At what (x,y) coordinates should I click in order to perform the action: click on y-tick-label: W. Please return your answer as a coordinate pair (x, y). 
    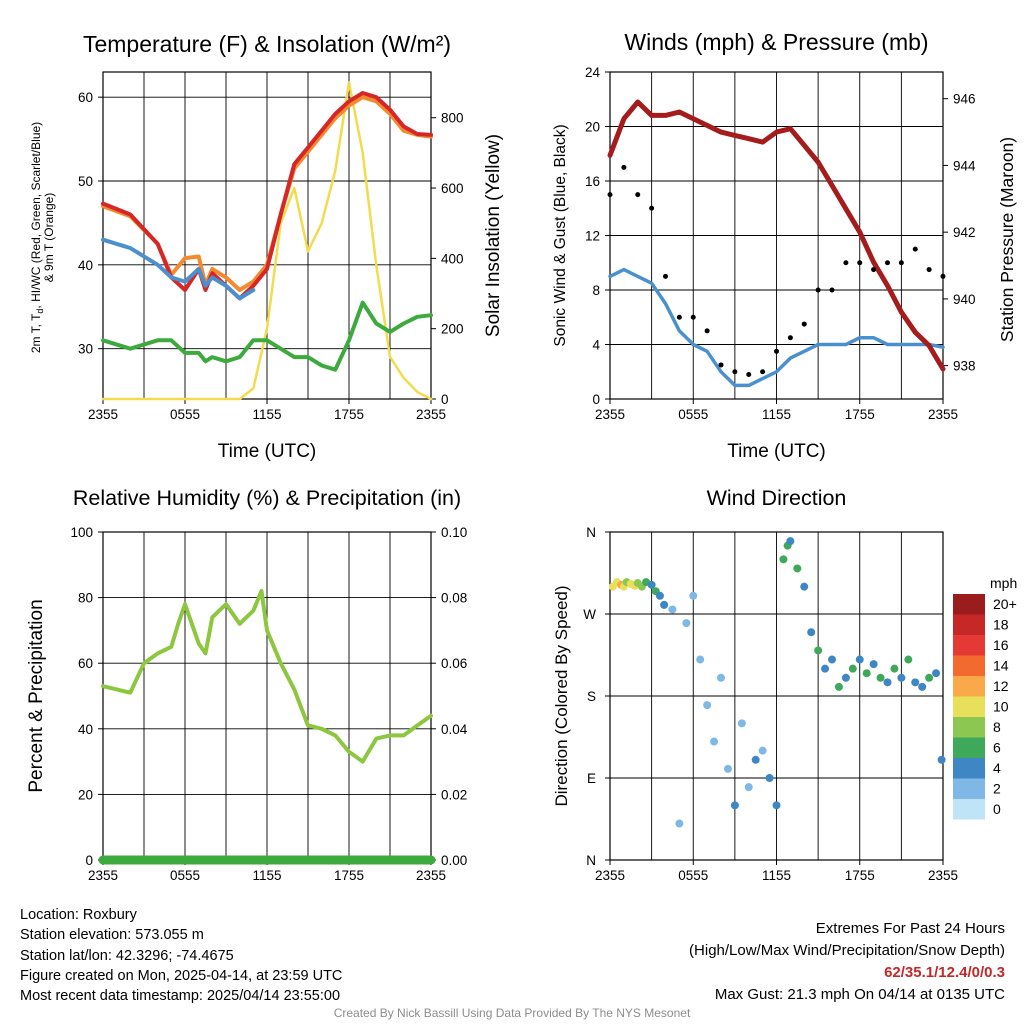
    Looking at the image, I should click on (589, 614).